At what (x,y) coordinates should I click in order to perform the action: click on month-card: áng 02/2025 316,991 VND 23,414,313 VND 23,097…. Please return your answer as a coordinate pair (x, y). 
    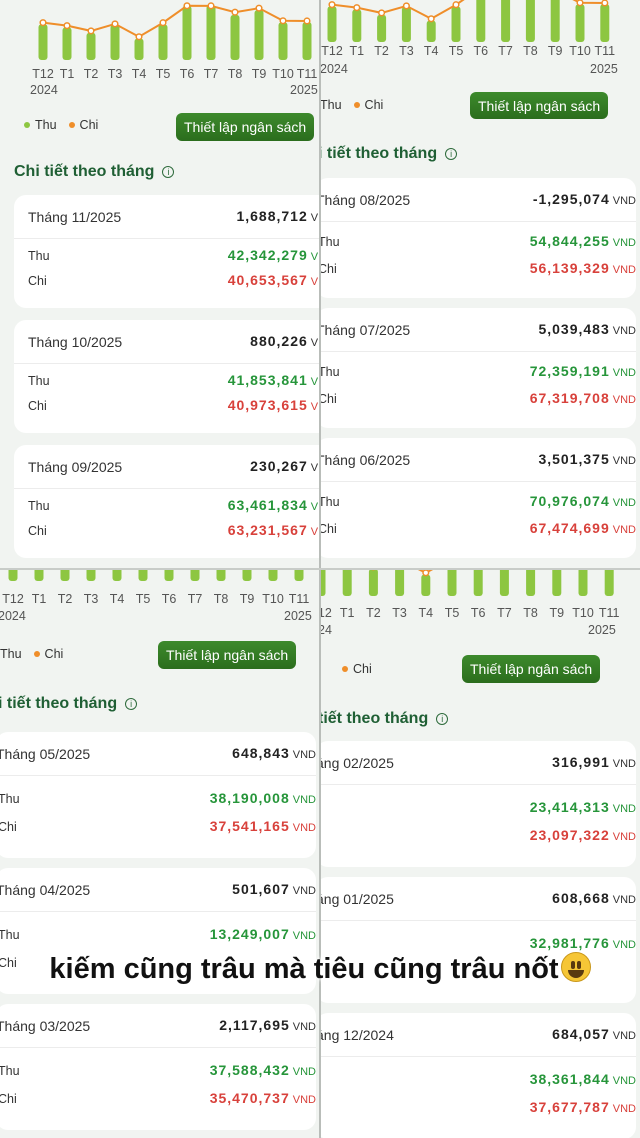
    Looking at the image, I should click on (478, 804).